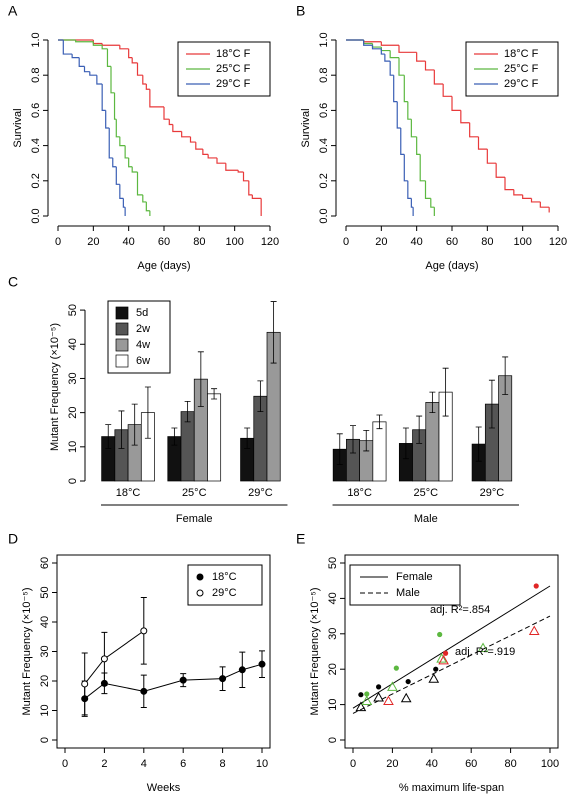 Image resolution: width=572 pixels, height=800 pixels. What do you see at coordinates (144, 691) in the screenshot?
I see `marker` at bounding box center [144, 691].